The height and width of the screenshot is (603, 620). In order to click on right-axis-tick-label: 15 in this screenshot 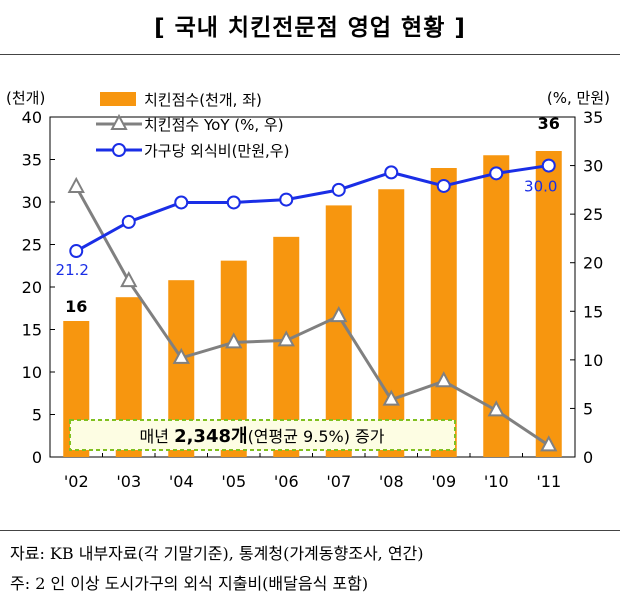, I will do `click(593, 311)`.